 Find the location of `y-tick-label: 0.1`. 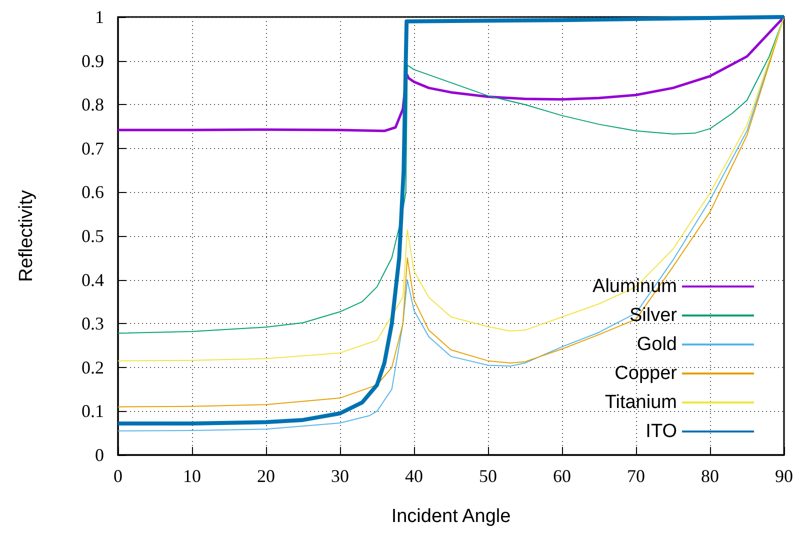

y-tick-label: 0.1 is located at coordinates (93, 411).